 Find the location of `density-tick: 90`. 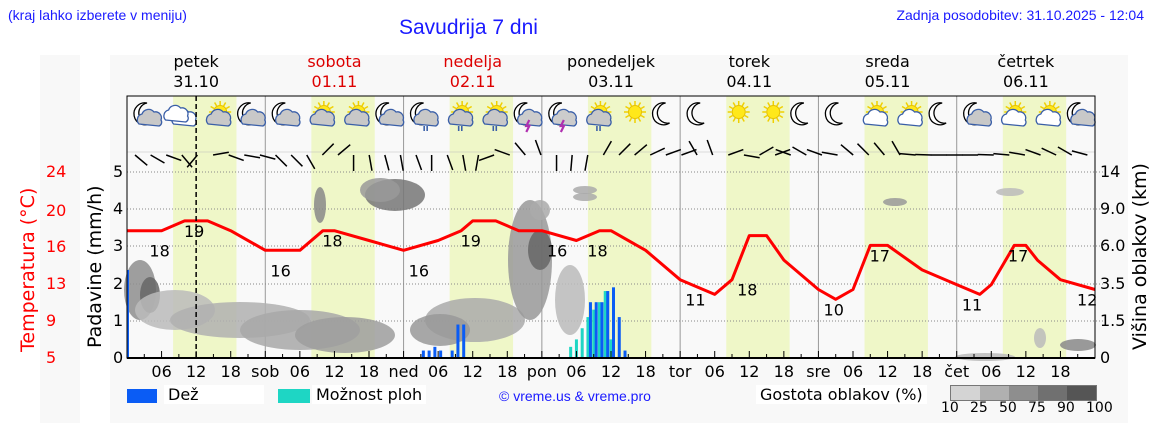

density-tick: 90 is located at coordinates (1066, 408).